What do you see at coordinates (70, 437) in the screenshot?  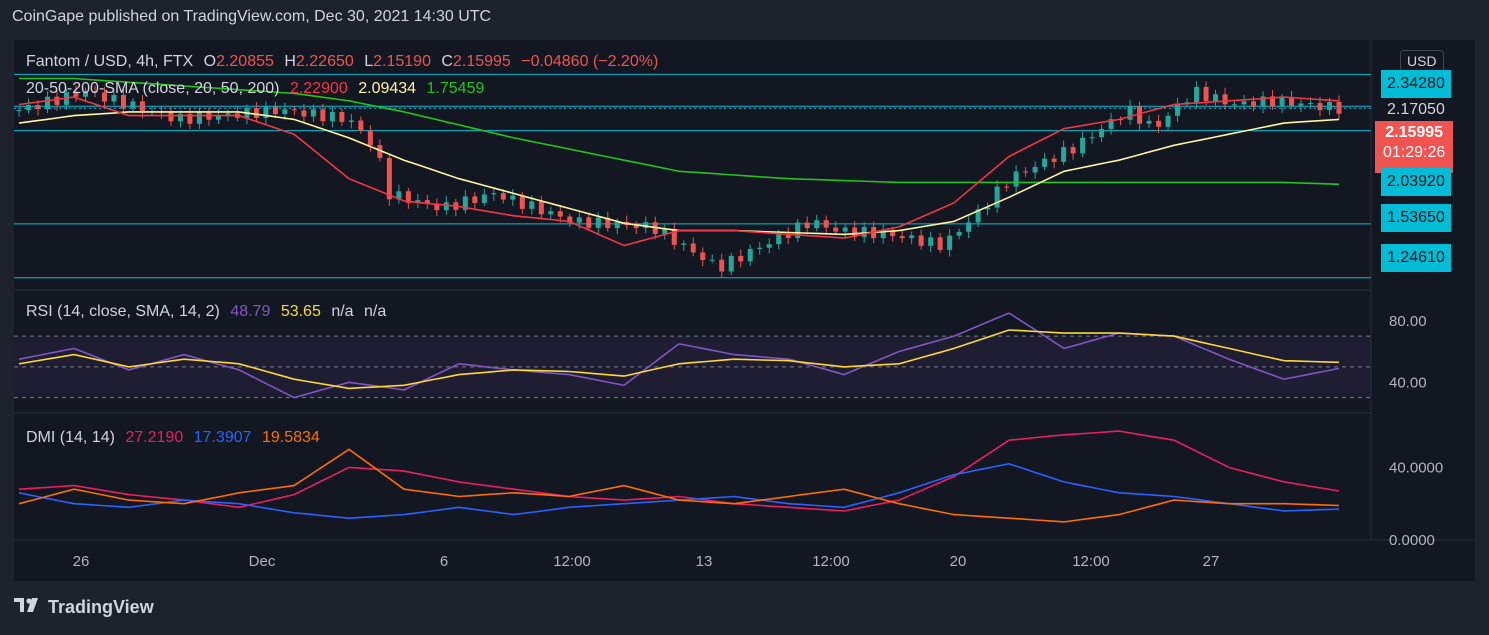 I see `dmi-label: DMI (14, 14)` at bounding box center [70, 437].